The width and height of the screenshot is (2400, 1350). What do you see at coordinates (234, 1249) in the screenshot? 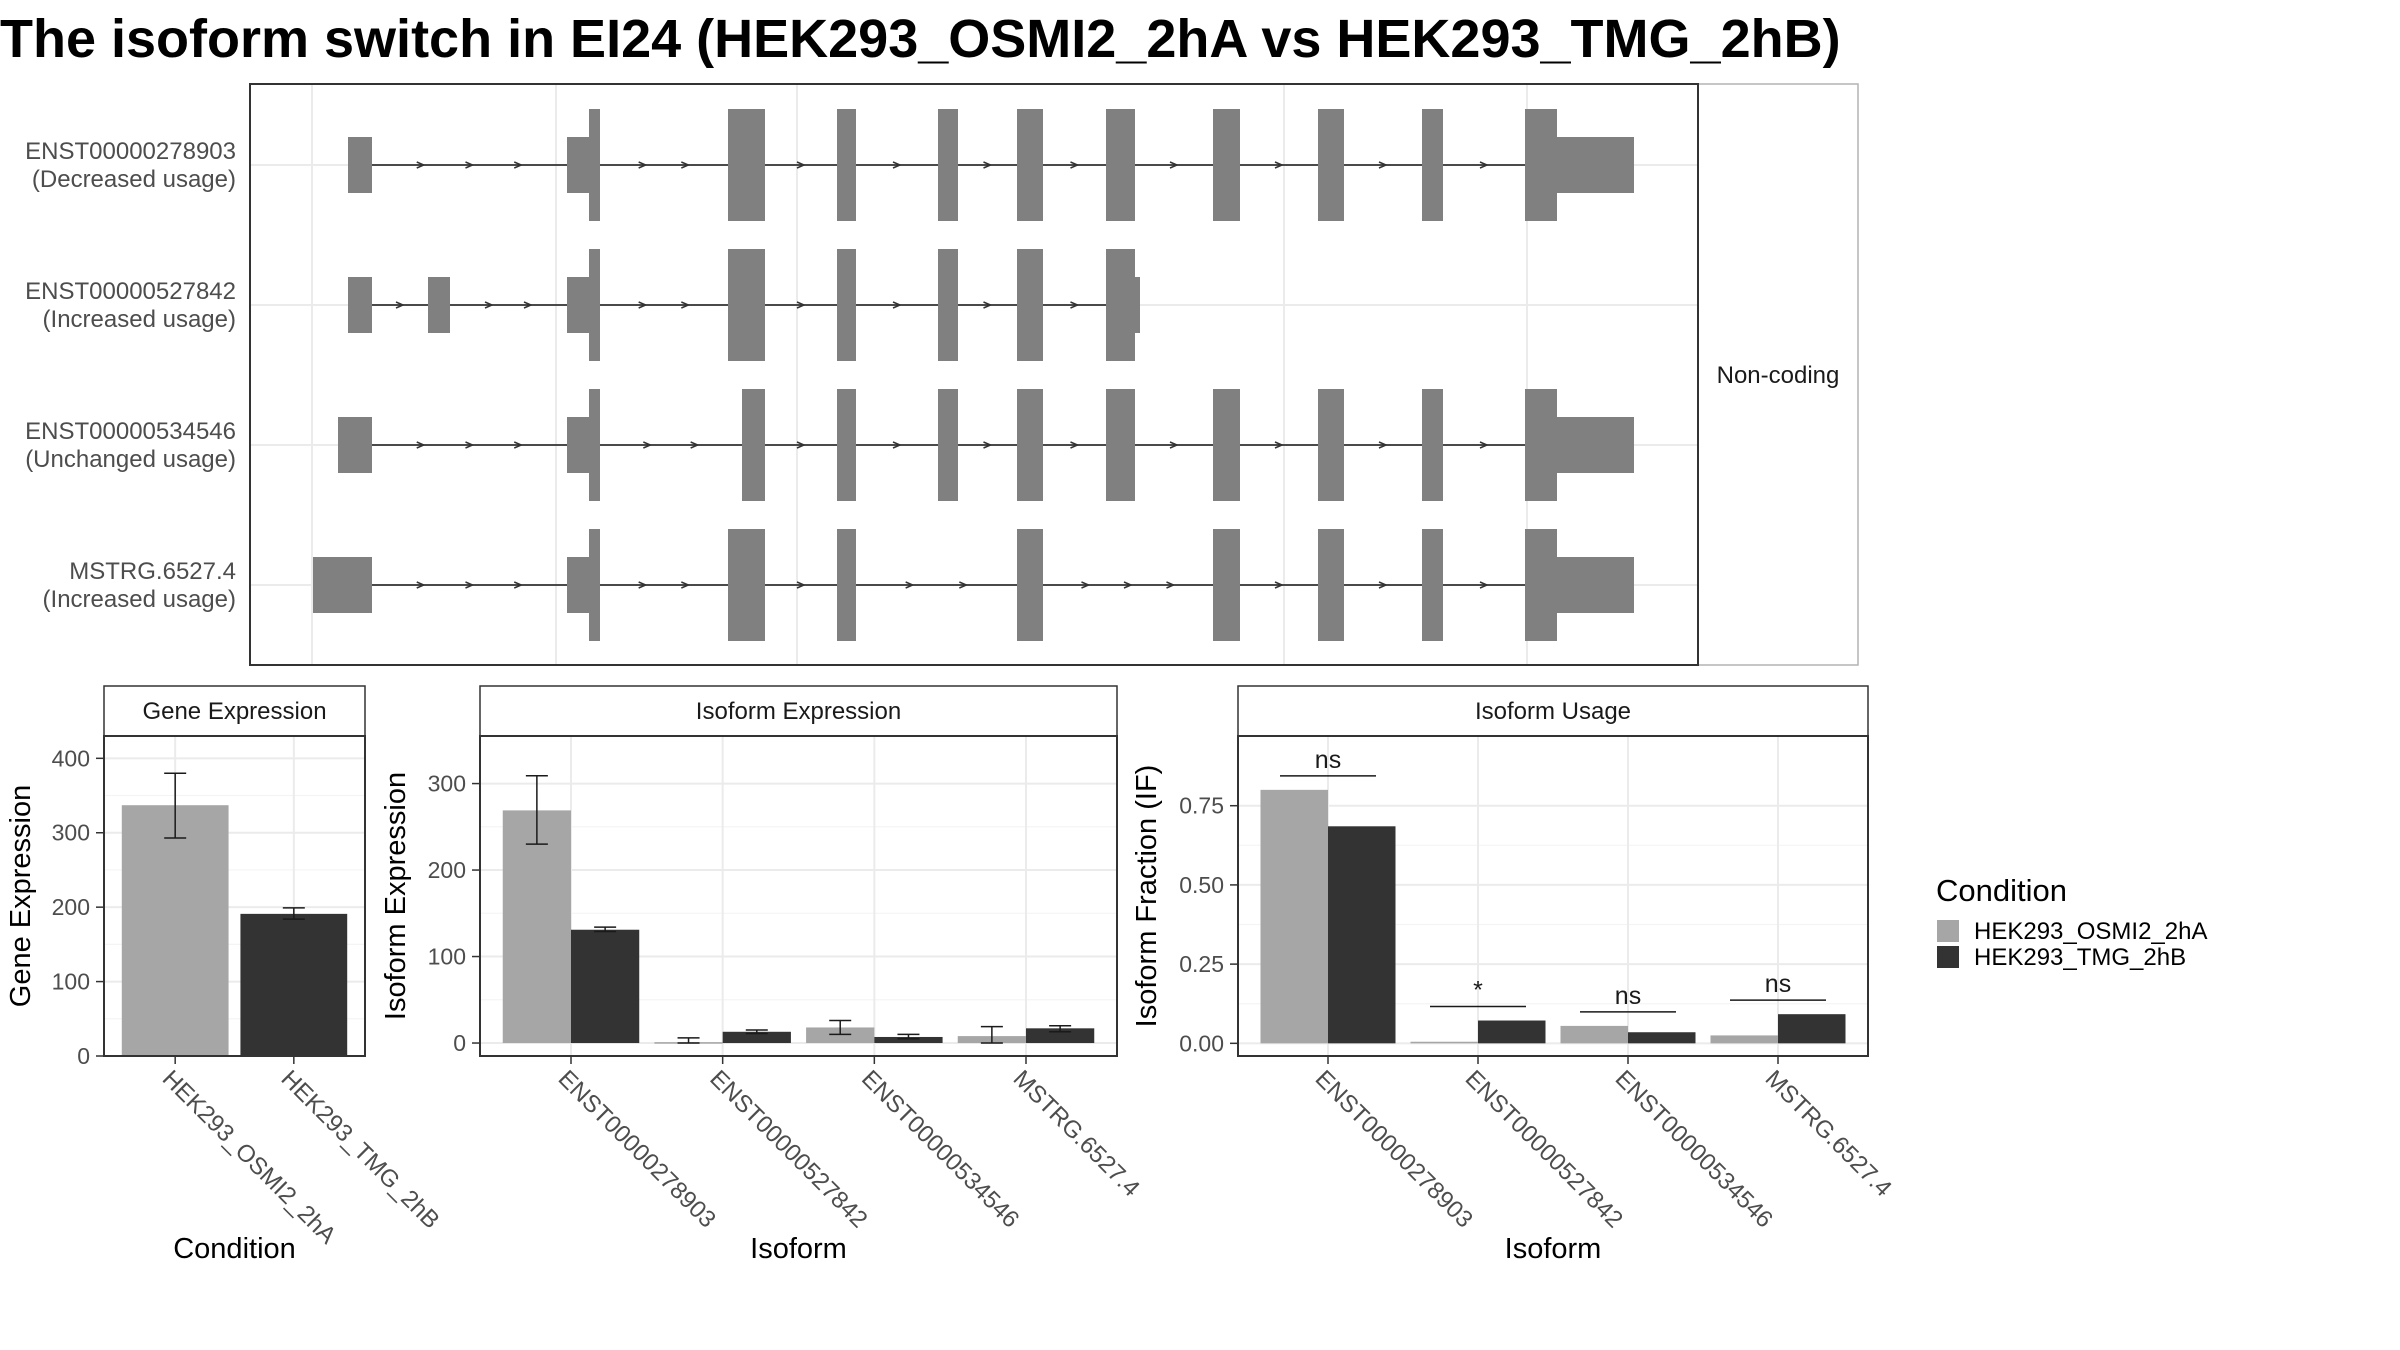
I see `x-axis-title: Condition` at bounding box center [234, 1249].